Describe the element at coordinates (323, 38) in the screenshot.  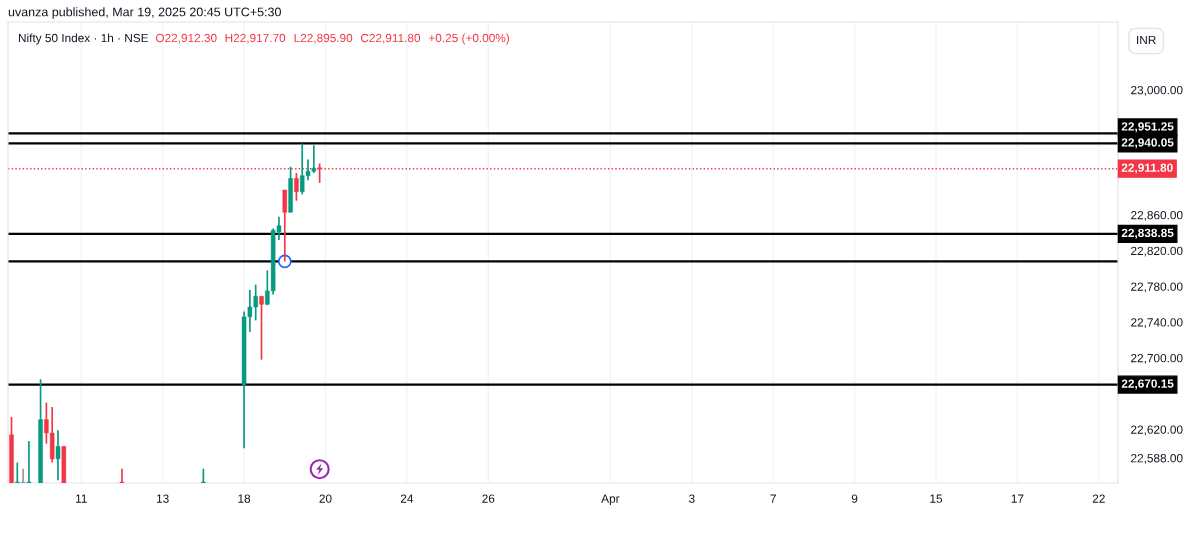
I see `annotation: L22,895.90` at that location.